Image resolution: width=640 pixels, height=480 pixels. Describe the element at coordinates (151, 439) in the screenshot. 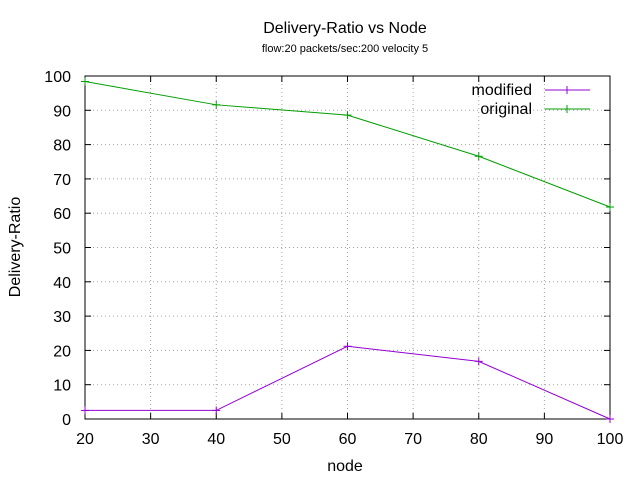

I see `x-tick-label: 30` at that location.